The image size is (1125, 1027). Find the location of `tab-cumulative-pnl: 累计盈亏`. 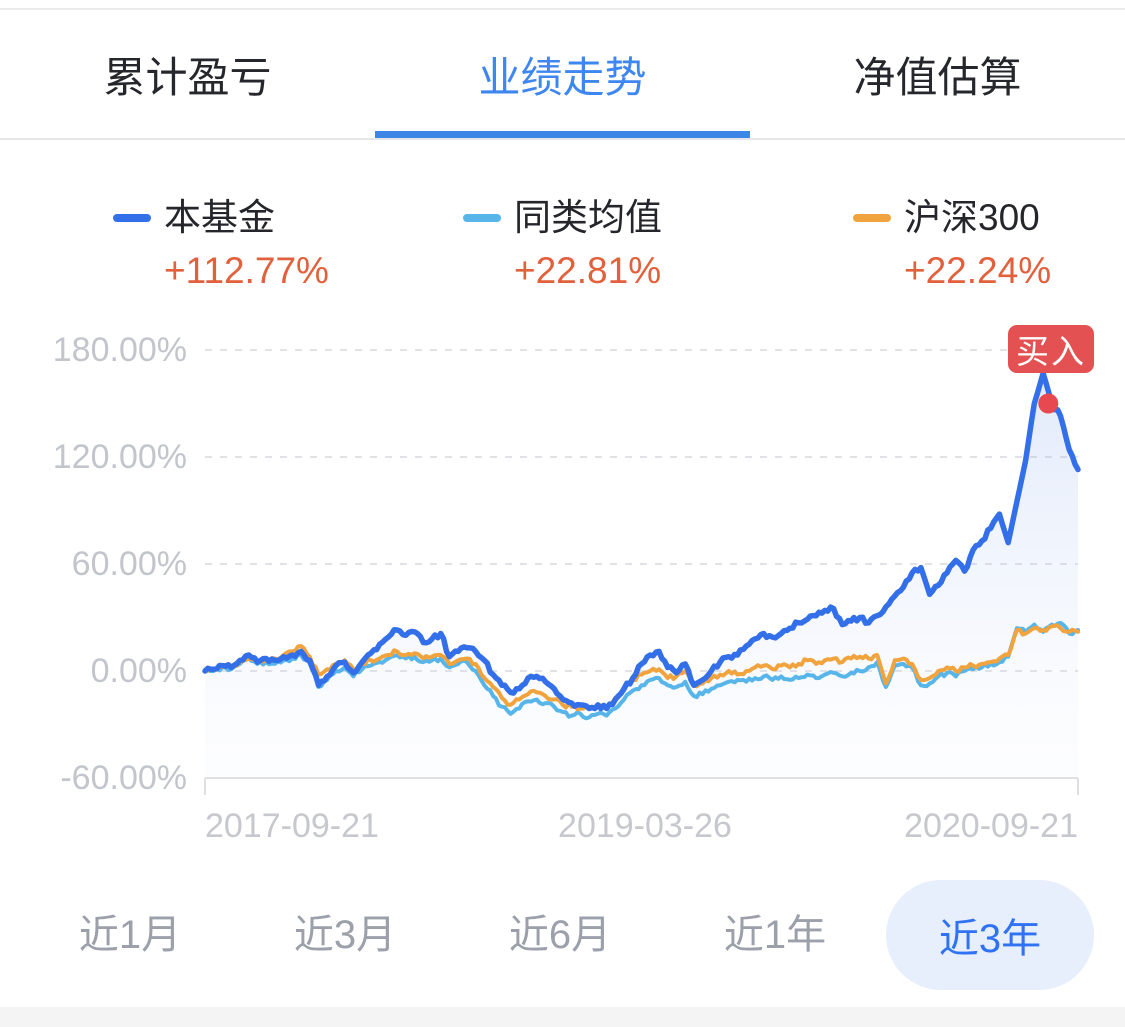

tab-cumulative-pnl: 累计盈亏 is located at coordinates (187, 74).